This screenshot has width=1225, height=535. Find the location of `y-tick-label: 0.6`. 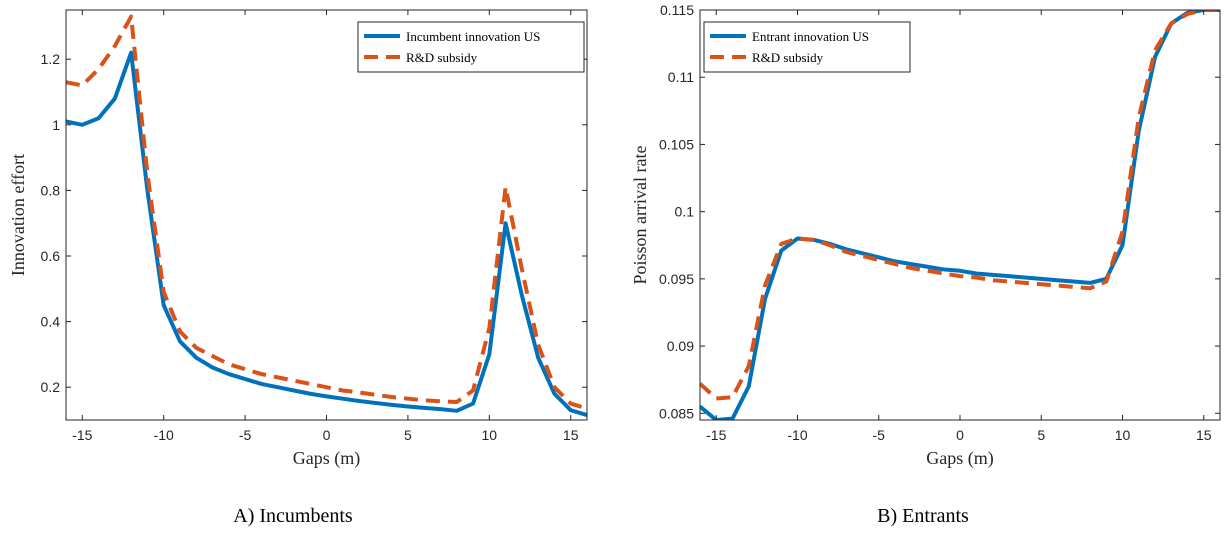

y-tick-label: 0.6 is located at coordinates (51, 256).